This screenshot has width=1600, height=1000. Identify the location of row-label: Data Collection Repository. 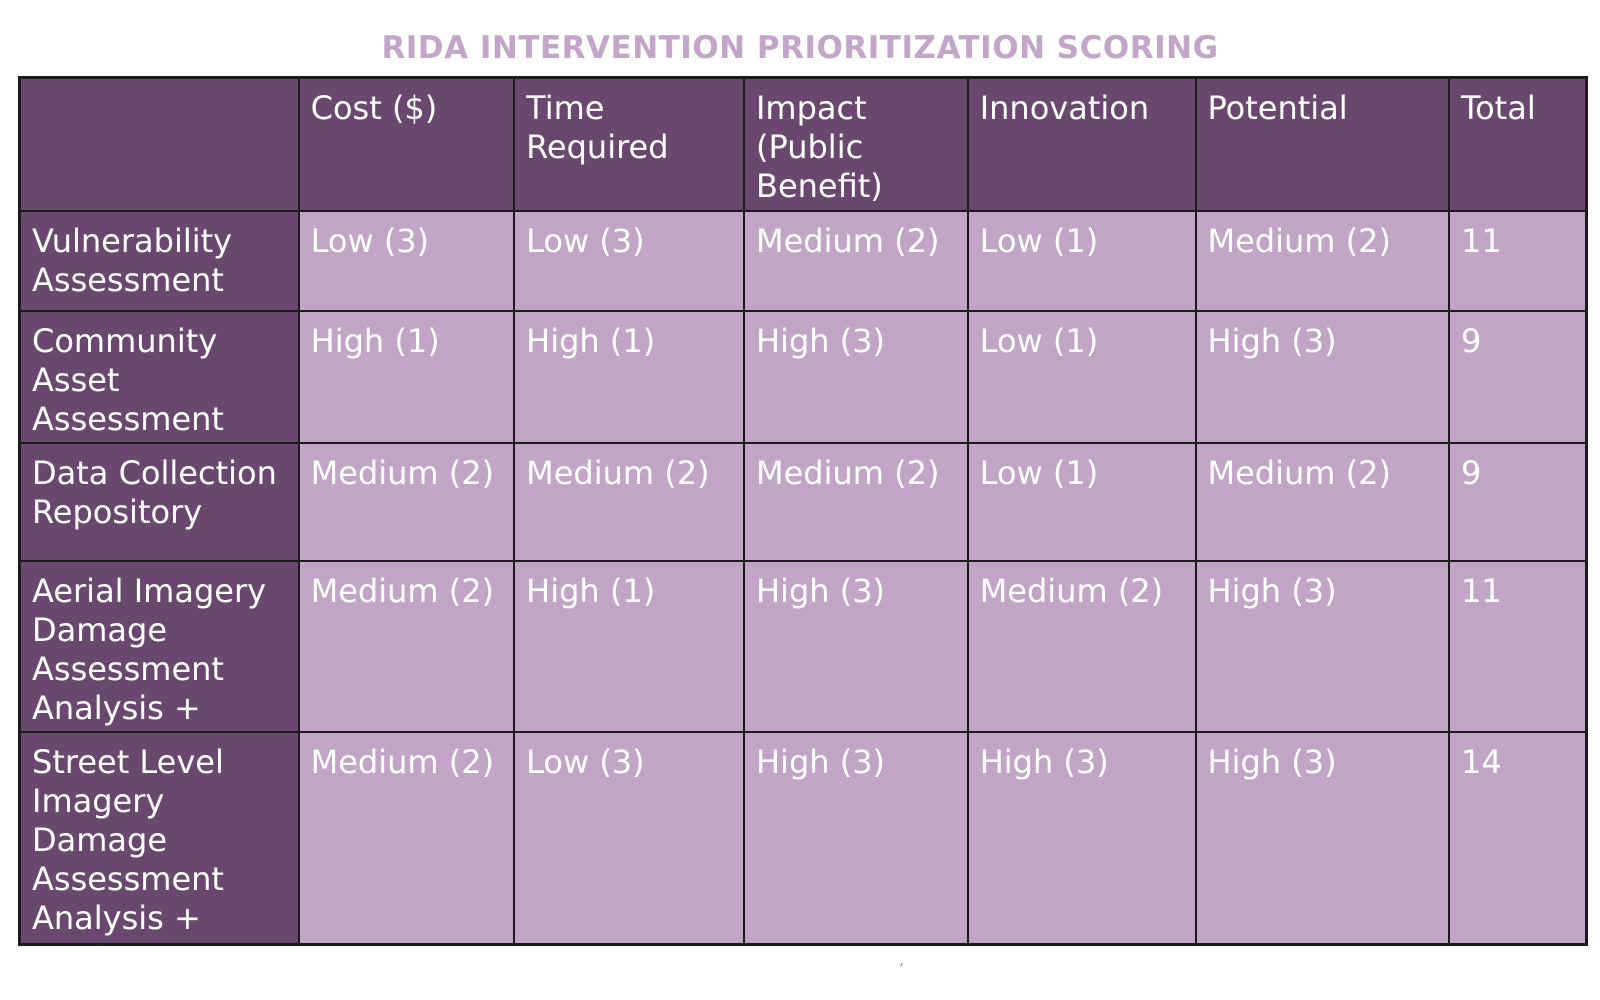
(159, 501).